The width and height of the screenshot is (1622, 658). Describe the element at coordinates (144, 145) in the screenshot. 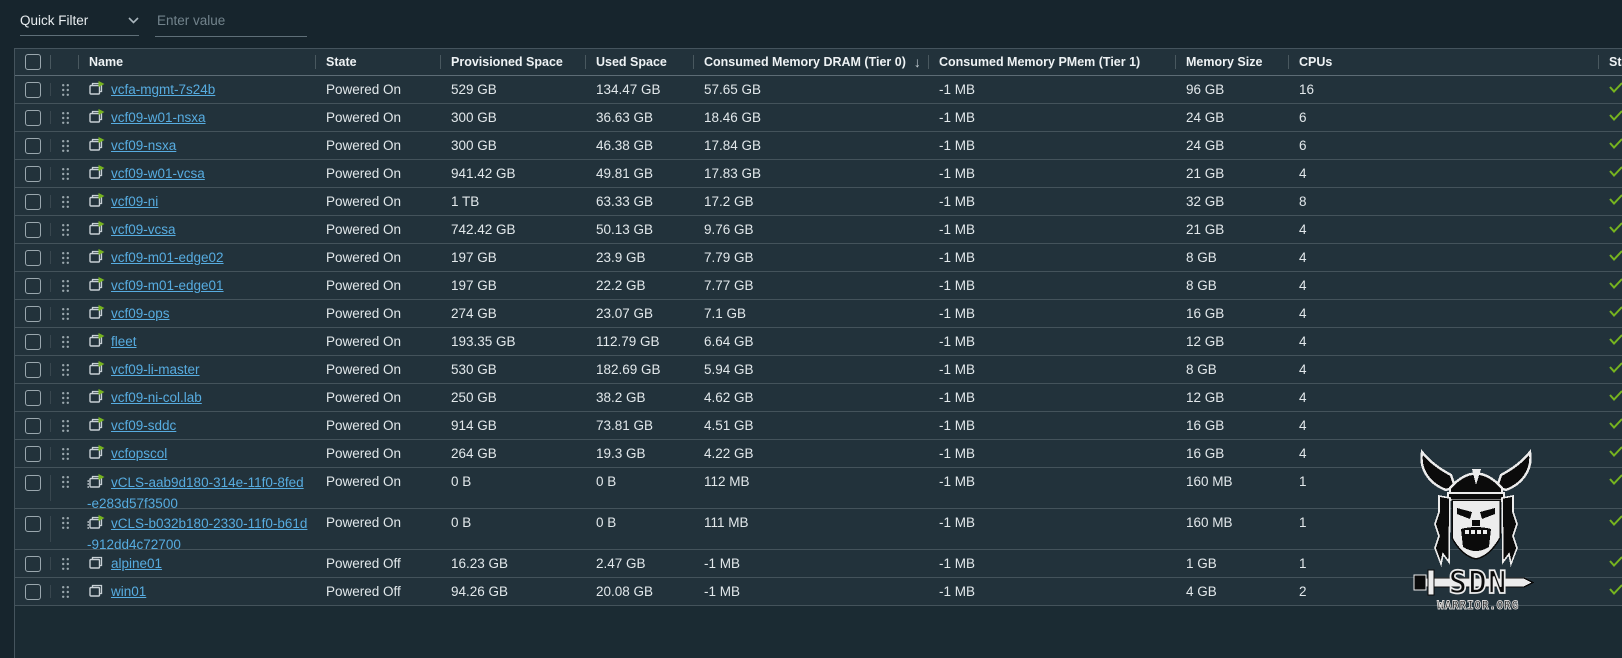

I see `vm-name-link: vcf09-nsxa` at that location.